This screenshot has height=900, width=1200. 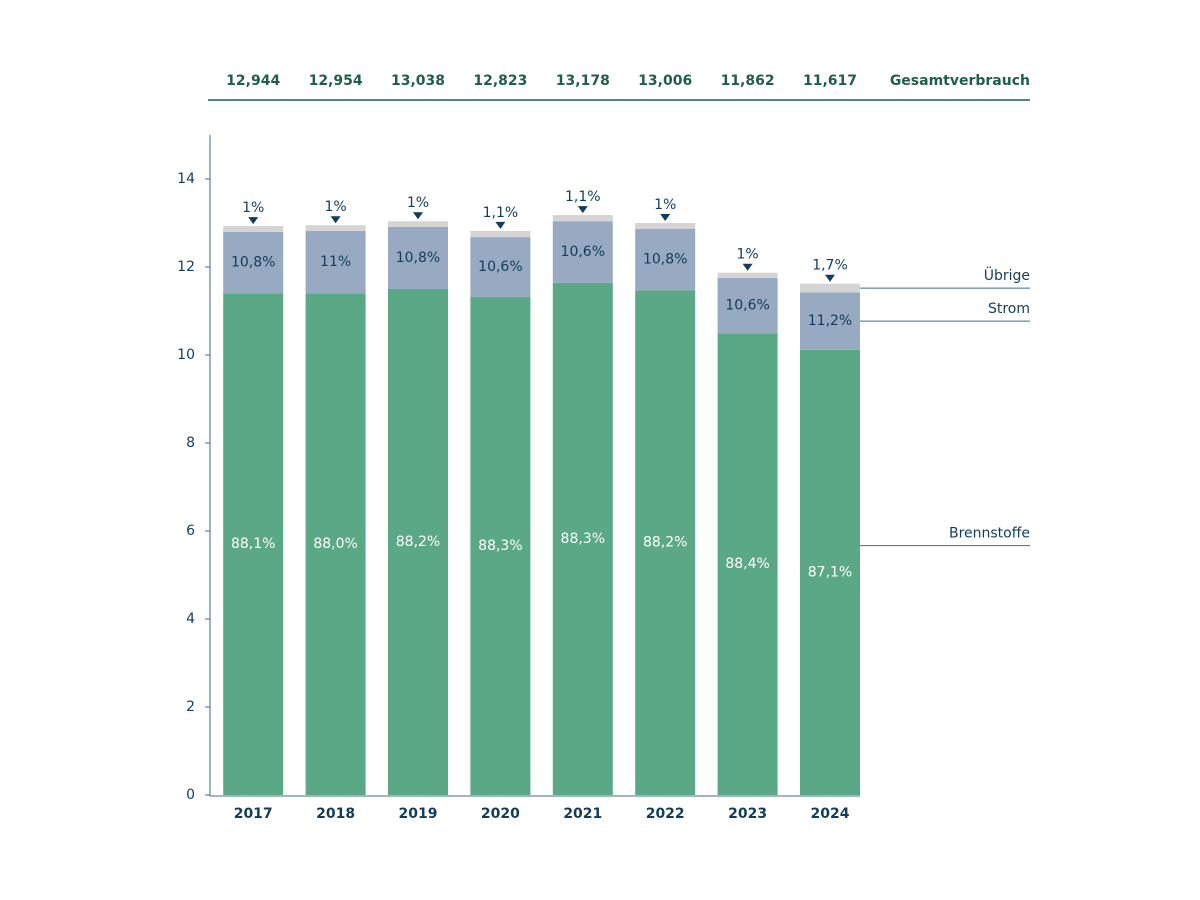 I want to click on totals-title: Gesamtverbrauch, so click(x=960, y=81).